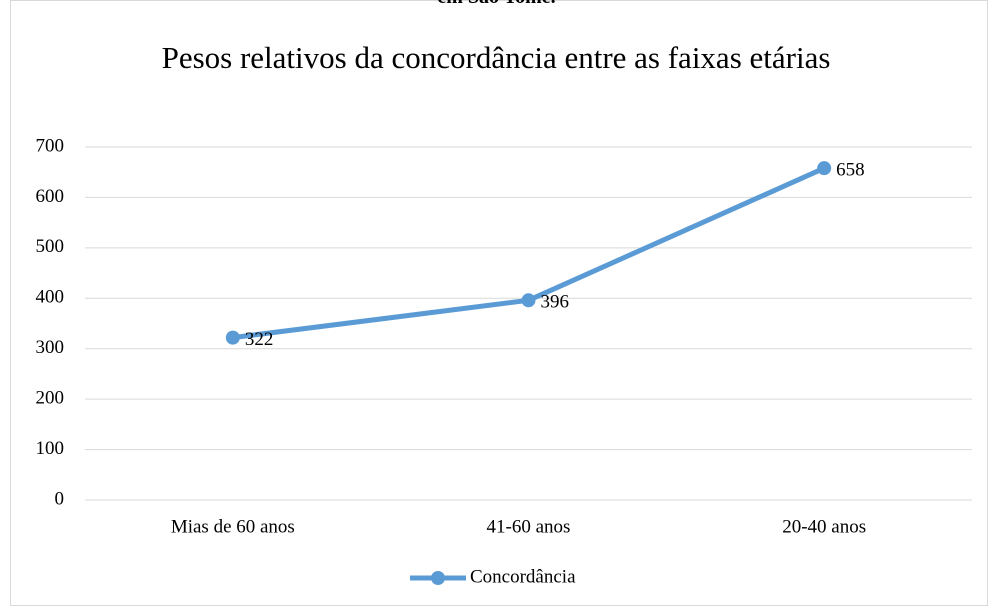 The width and height of the screenshot is (993, 610). I want to click on data-label: 322, so click(259, 339).